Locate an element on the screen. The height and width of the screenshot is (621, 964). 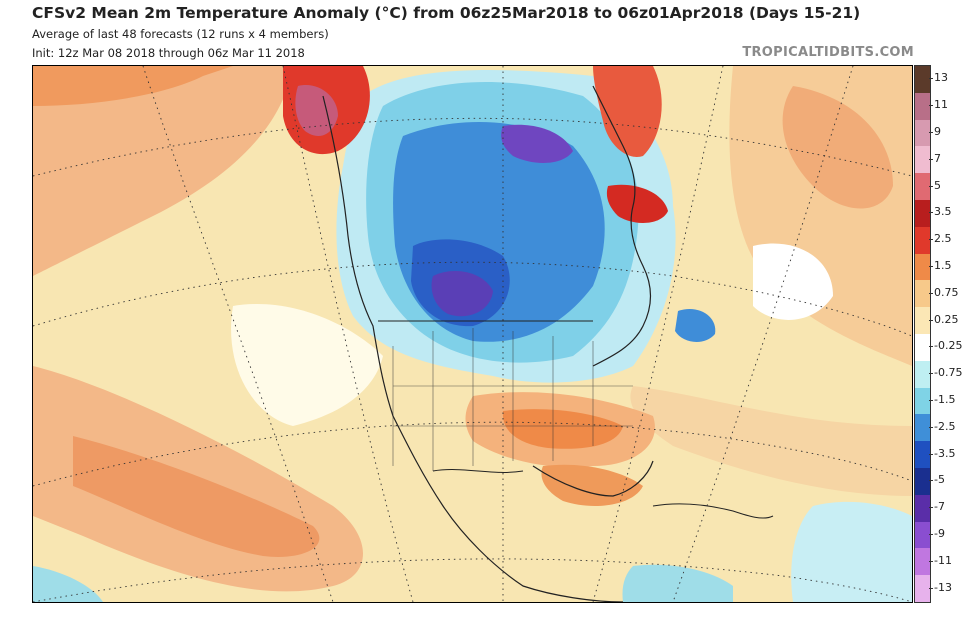
colorbar-label: 7 is located at coordinates (937, 158).